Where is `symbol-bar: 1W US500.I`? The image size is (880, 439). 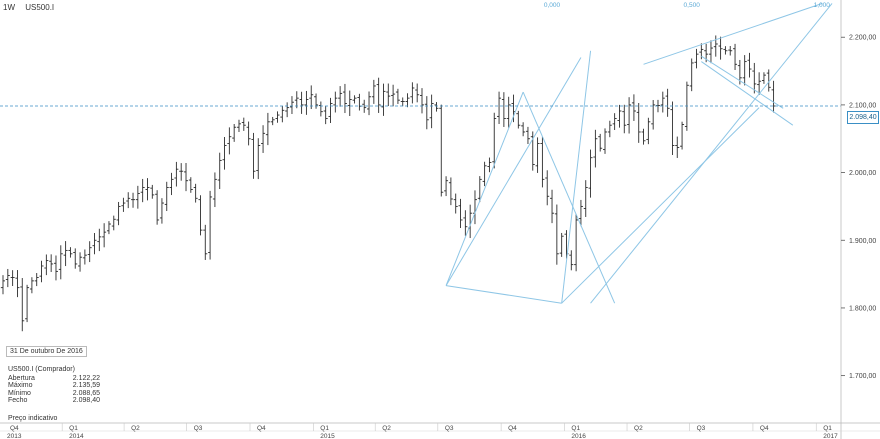
symbol-bar: 1W US500.I is located at coordinates (32, 7).